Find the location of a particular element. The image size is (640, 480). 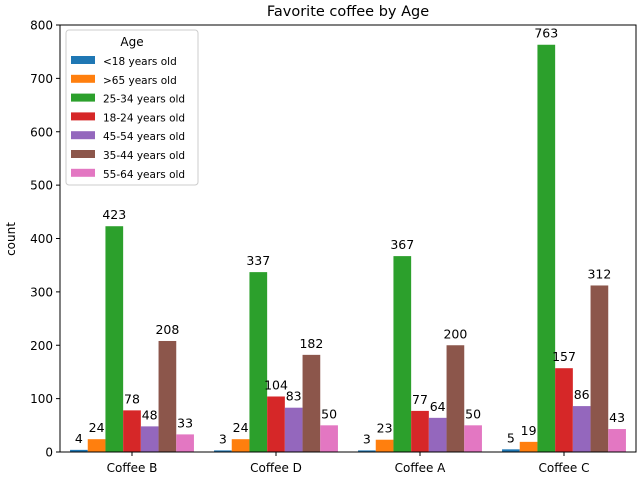

bar-value-label: 64 is located at coordinates (438, 406).